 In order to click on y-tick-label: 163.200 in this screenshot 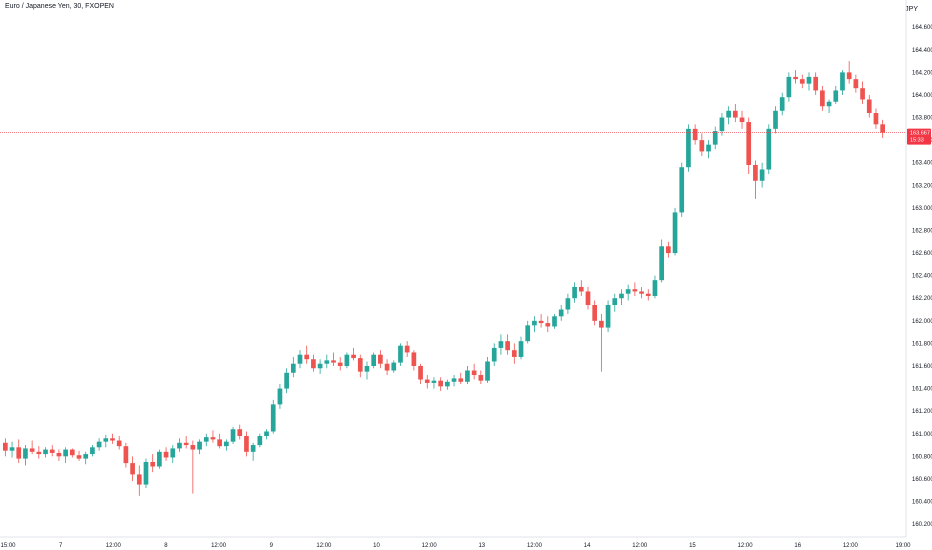, I will do `click(922, 186)`.